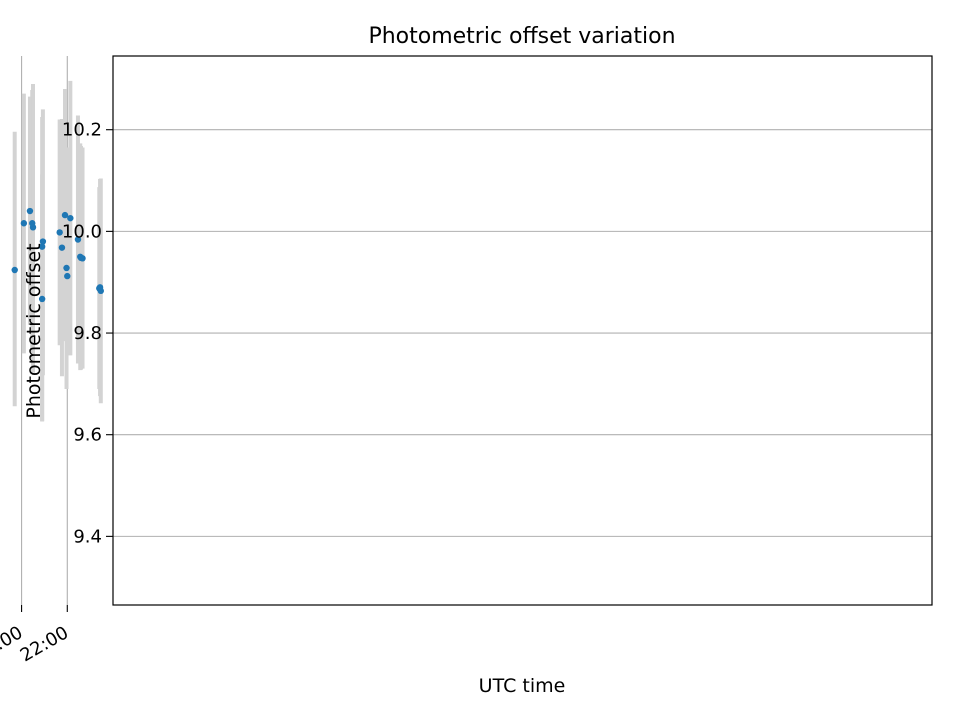  I want to click on x-axis-label: UTC time, so click(522, 686).